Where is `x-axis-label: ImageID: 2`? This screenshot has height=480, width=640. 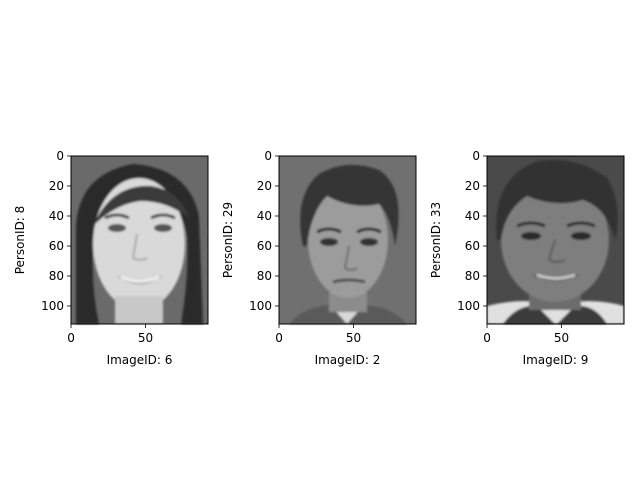
x-axis-label: ImageID: 2 is located at coordinates (348, 360).